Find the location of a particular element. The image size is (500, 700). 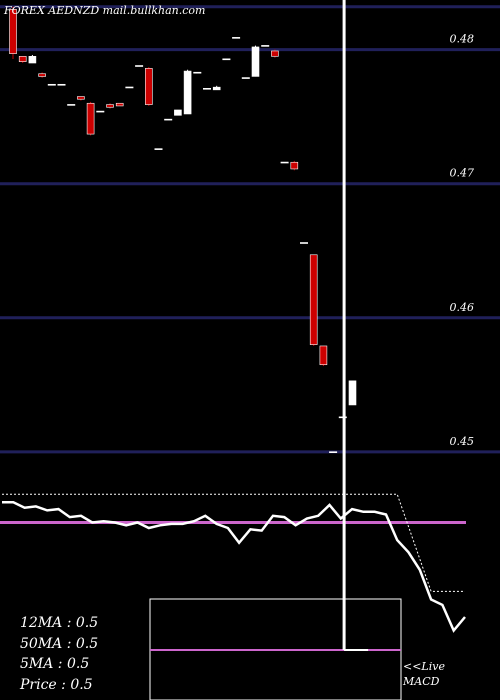

legend-5ma: 5MA : 0.5 is located at coordinates (55, 664).